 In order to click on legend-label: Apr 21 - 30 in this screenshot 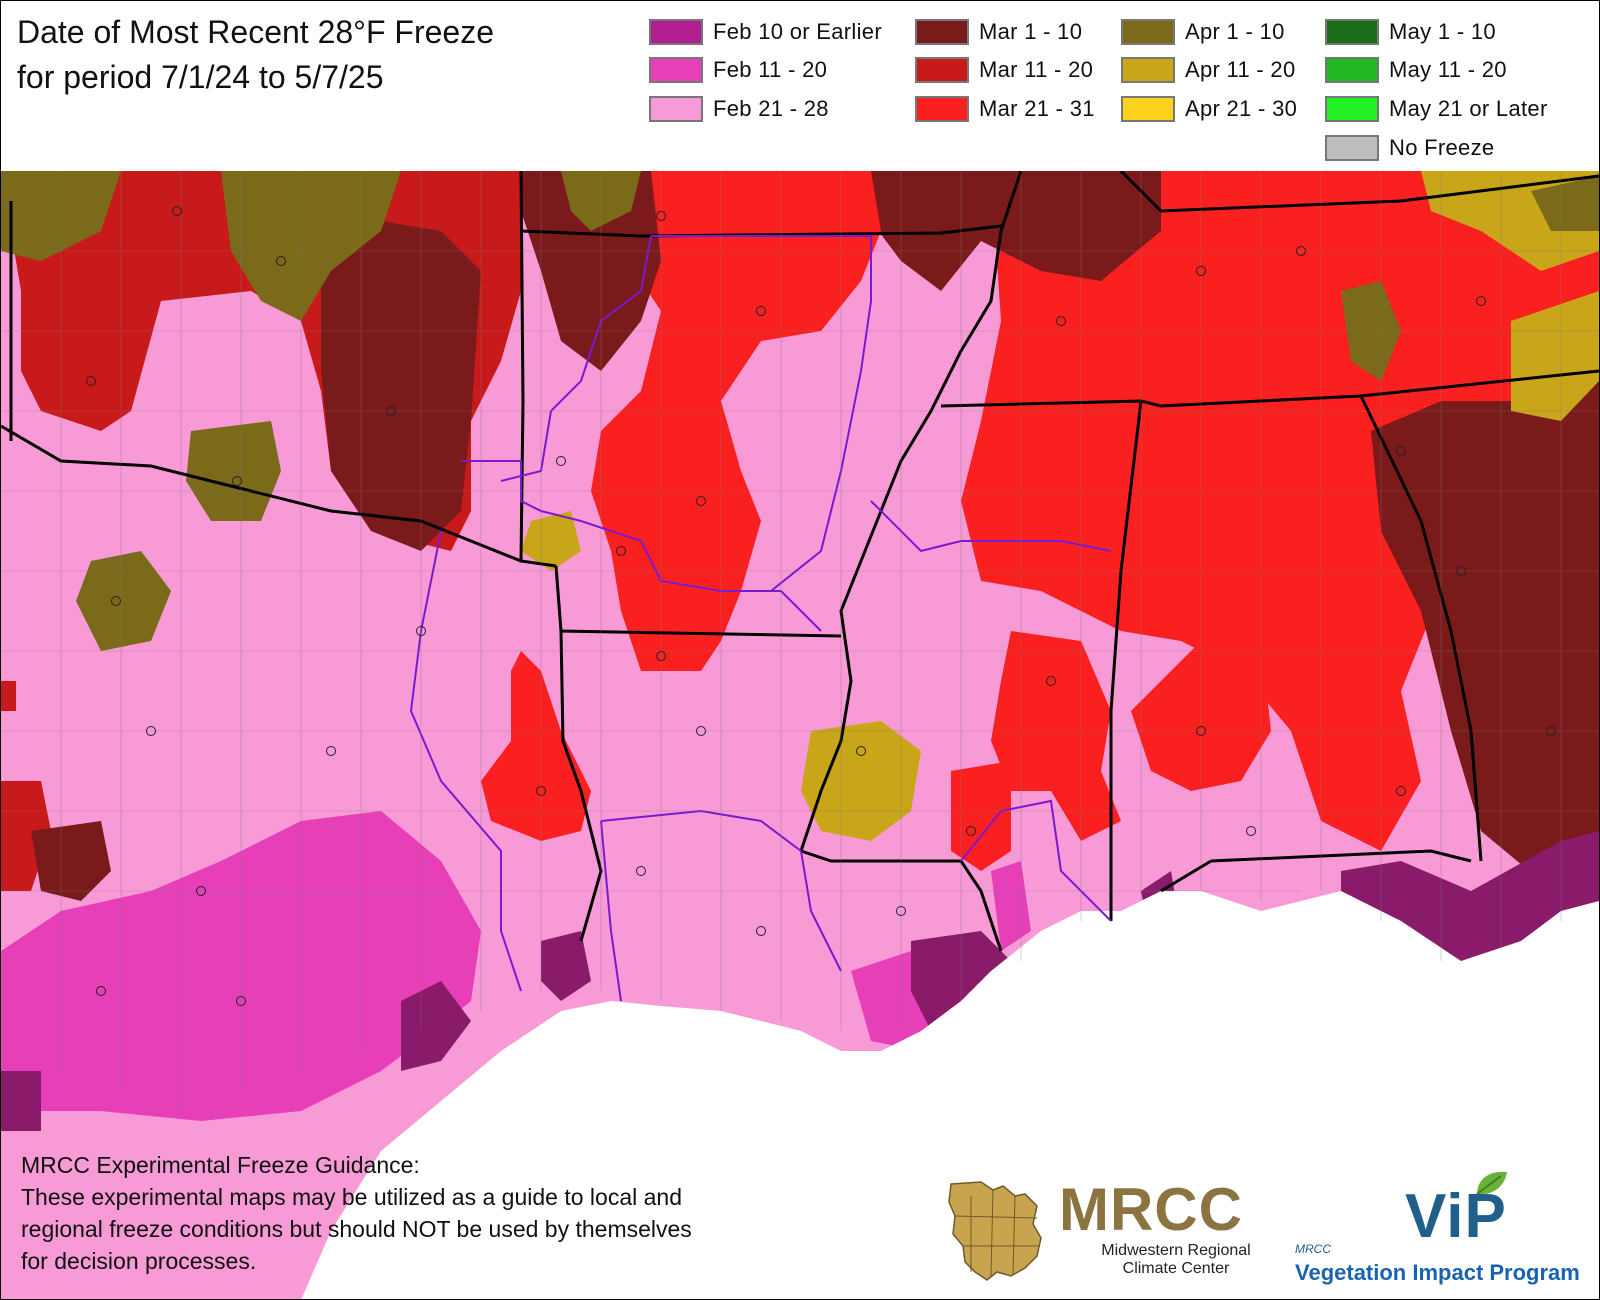, I will do `click(1241, 108)`.